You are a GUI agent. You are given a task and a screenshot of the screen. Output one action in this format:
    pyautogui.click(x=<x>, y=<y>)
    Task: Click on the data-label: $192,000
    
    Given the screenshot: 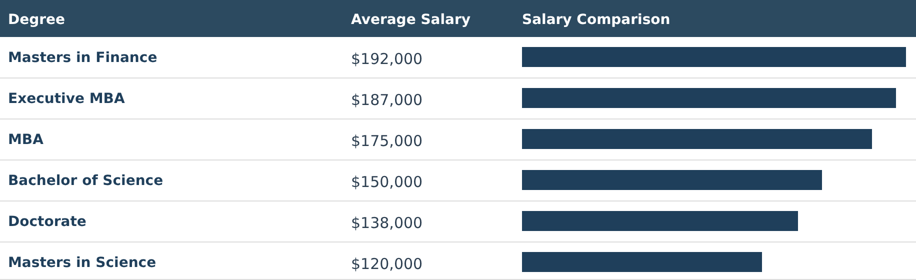 What is the action you would take?
    pyautogui.click(x=387, y=59)
    